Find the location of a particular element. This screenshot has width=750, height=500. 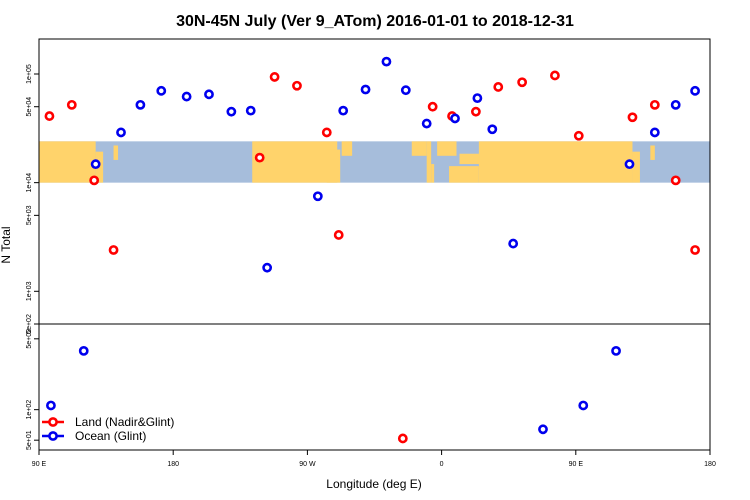

y-tick-label: 1e+03 is located at coordinates (29, 291).